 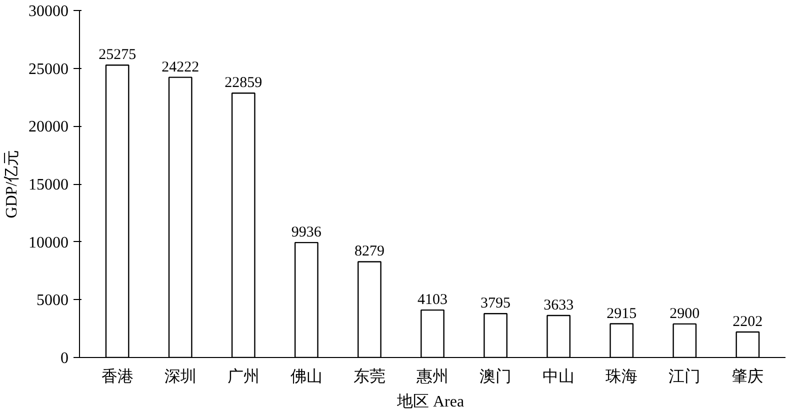 I want to click on x-tick-label: 珠海, so click(x=622, y=377).